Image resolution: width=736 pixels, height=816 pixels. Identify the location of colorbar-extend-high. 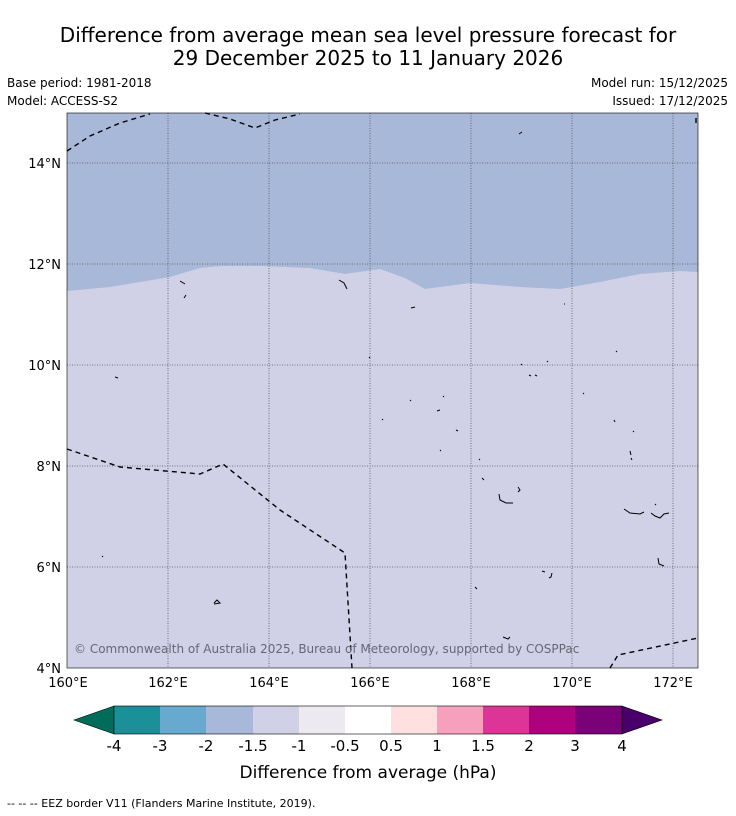
(642, 720).